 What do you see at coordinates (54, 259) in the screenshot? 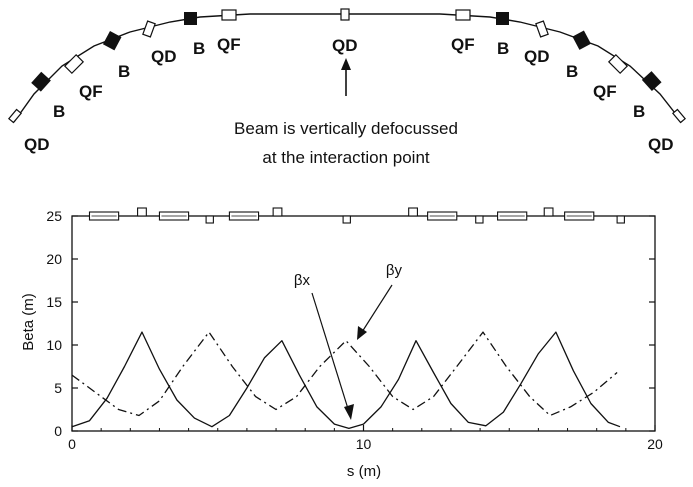
I see `y-tick-label: 20` at bounding box center [54, 259].